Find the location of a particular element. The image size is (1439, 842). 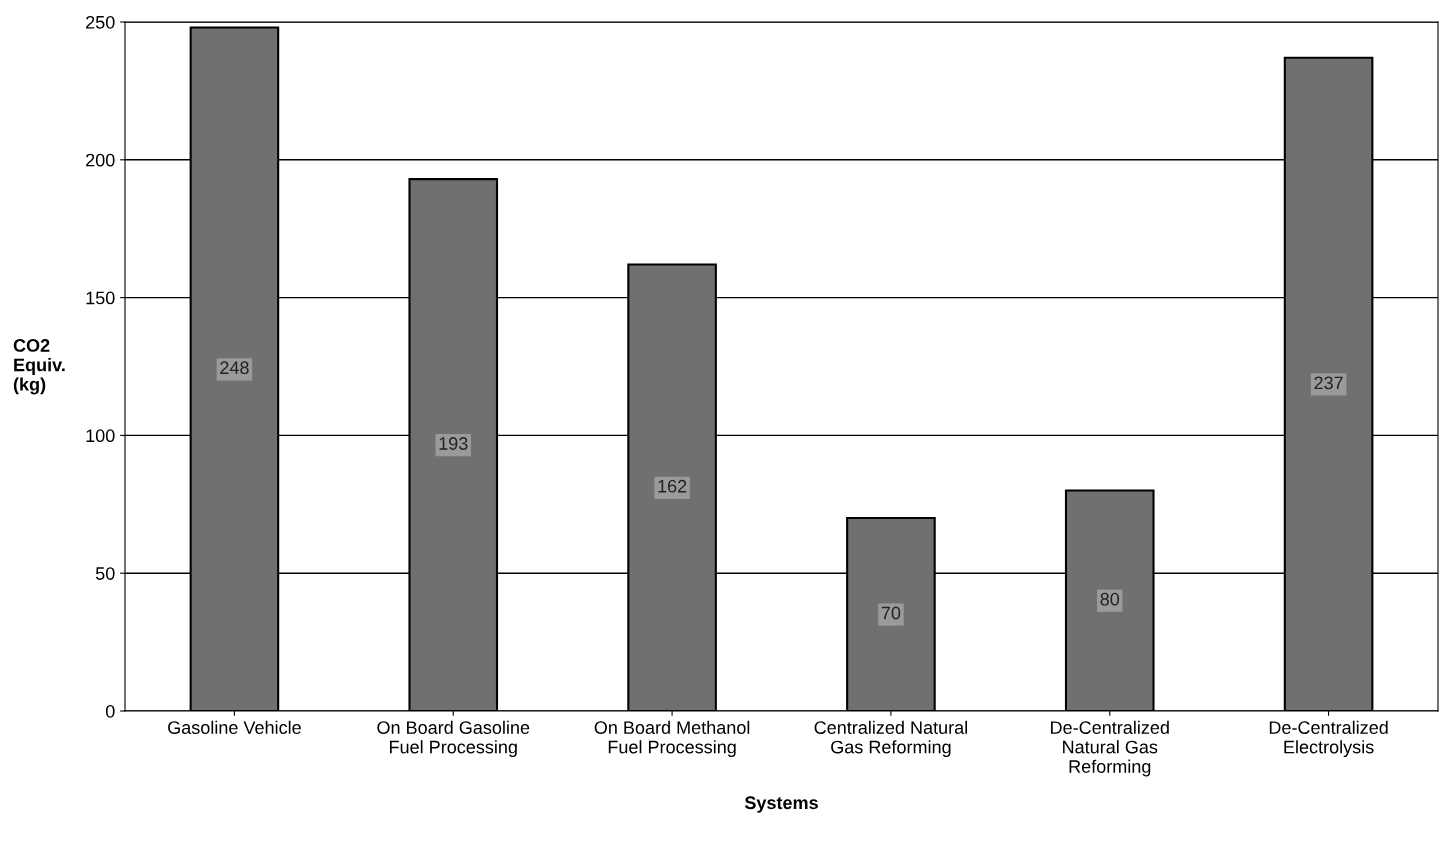

x-tick-label: De-Centralized Electrolysis is located at coordinates (1328, 738).